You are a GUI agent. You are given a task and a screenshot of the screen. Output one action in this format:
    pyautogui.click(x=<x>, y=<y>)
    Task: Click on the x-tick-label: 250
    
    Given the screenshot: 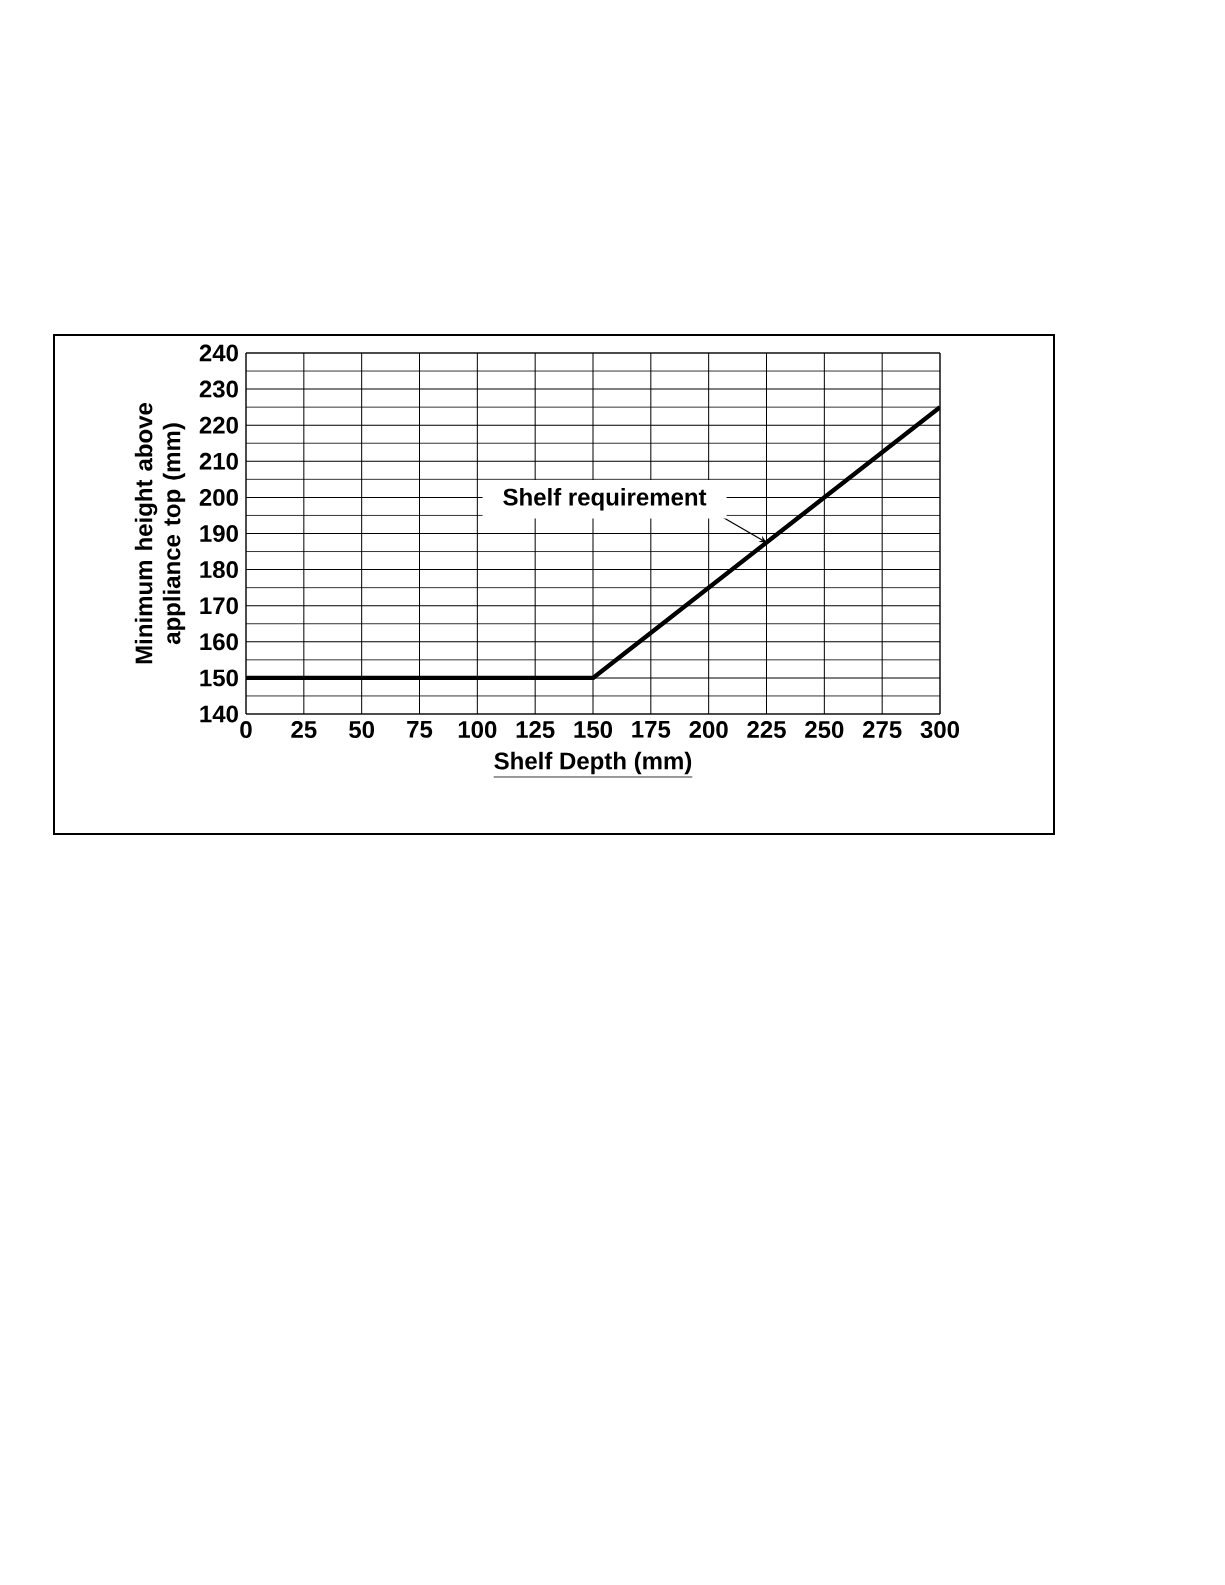 What is the action you would take?
    pyautogui.click(x=824, y=730)
    